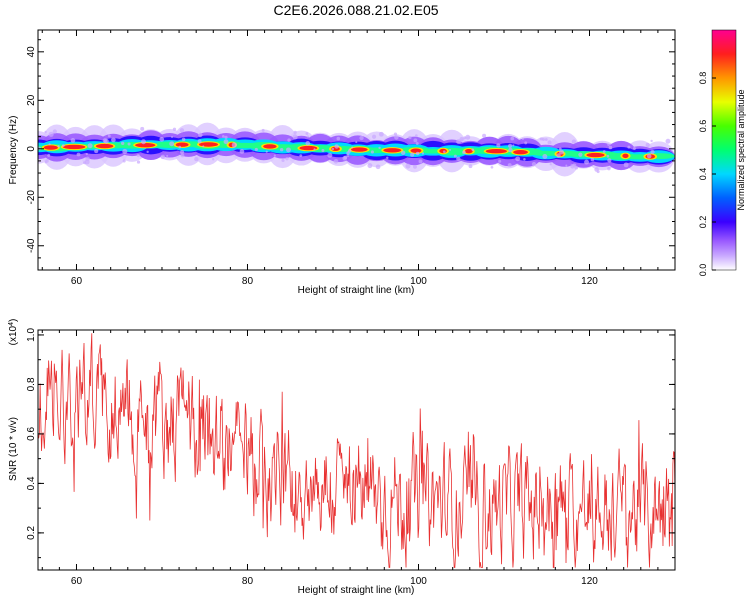  Describe the element at coordinates (703, 126) in the screenshot. I see `colorbar-tick-label: 0.6` at that location.